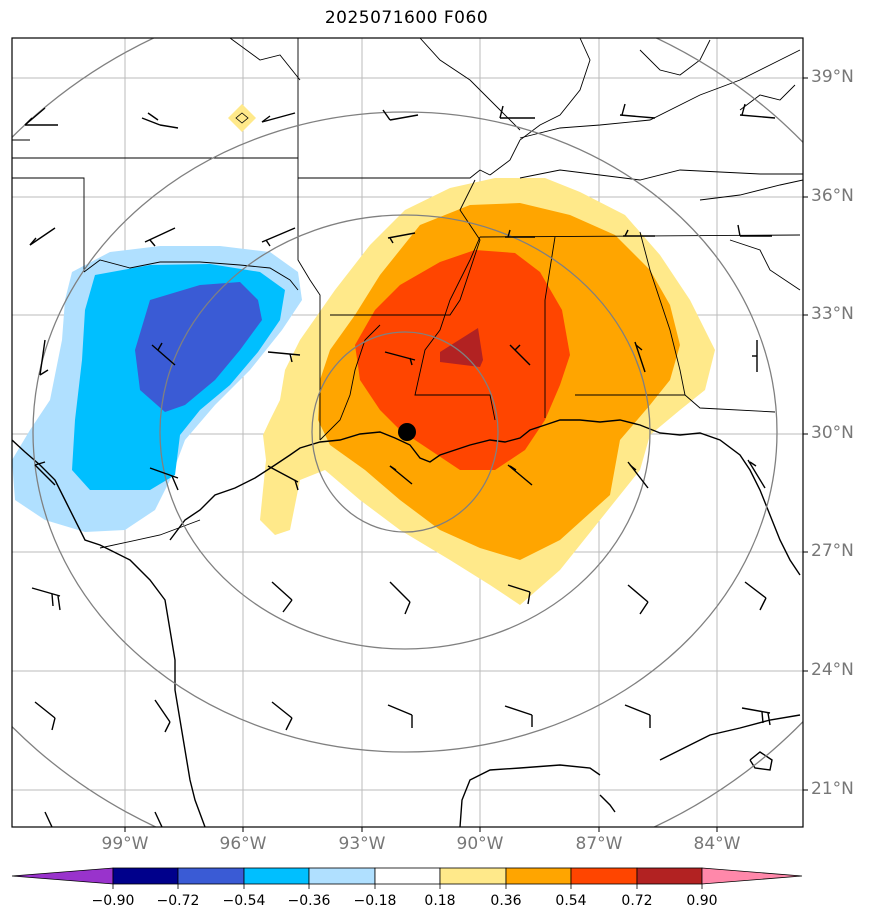  Describe the element at coordinates (702, 901) in the screenshot. I see `colorbar-tick-label: 0.90` at that location.